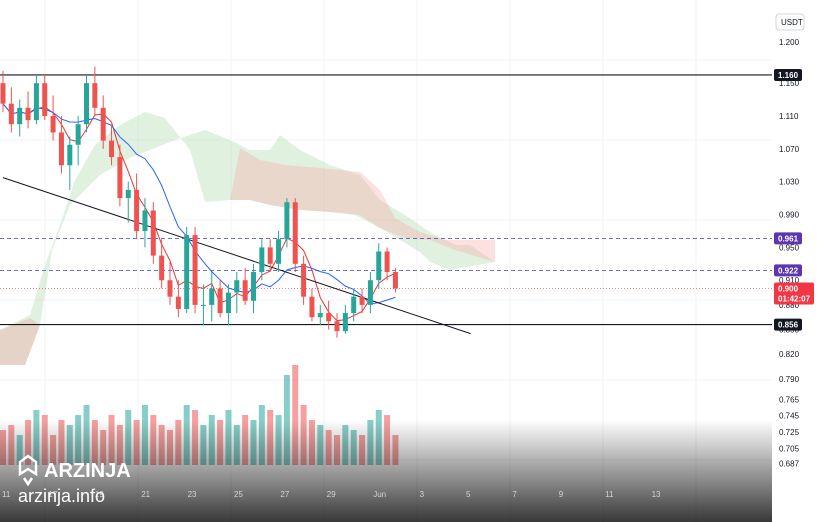 This screenshot has width=822, height=522. I want to click on price-tick-label: 1.110, so click(789, 116).